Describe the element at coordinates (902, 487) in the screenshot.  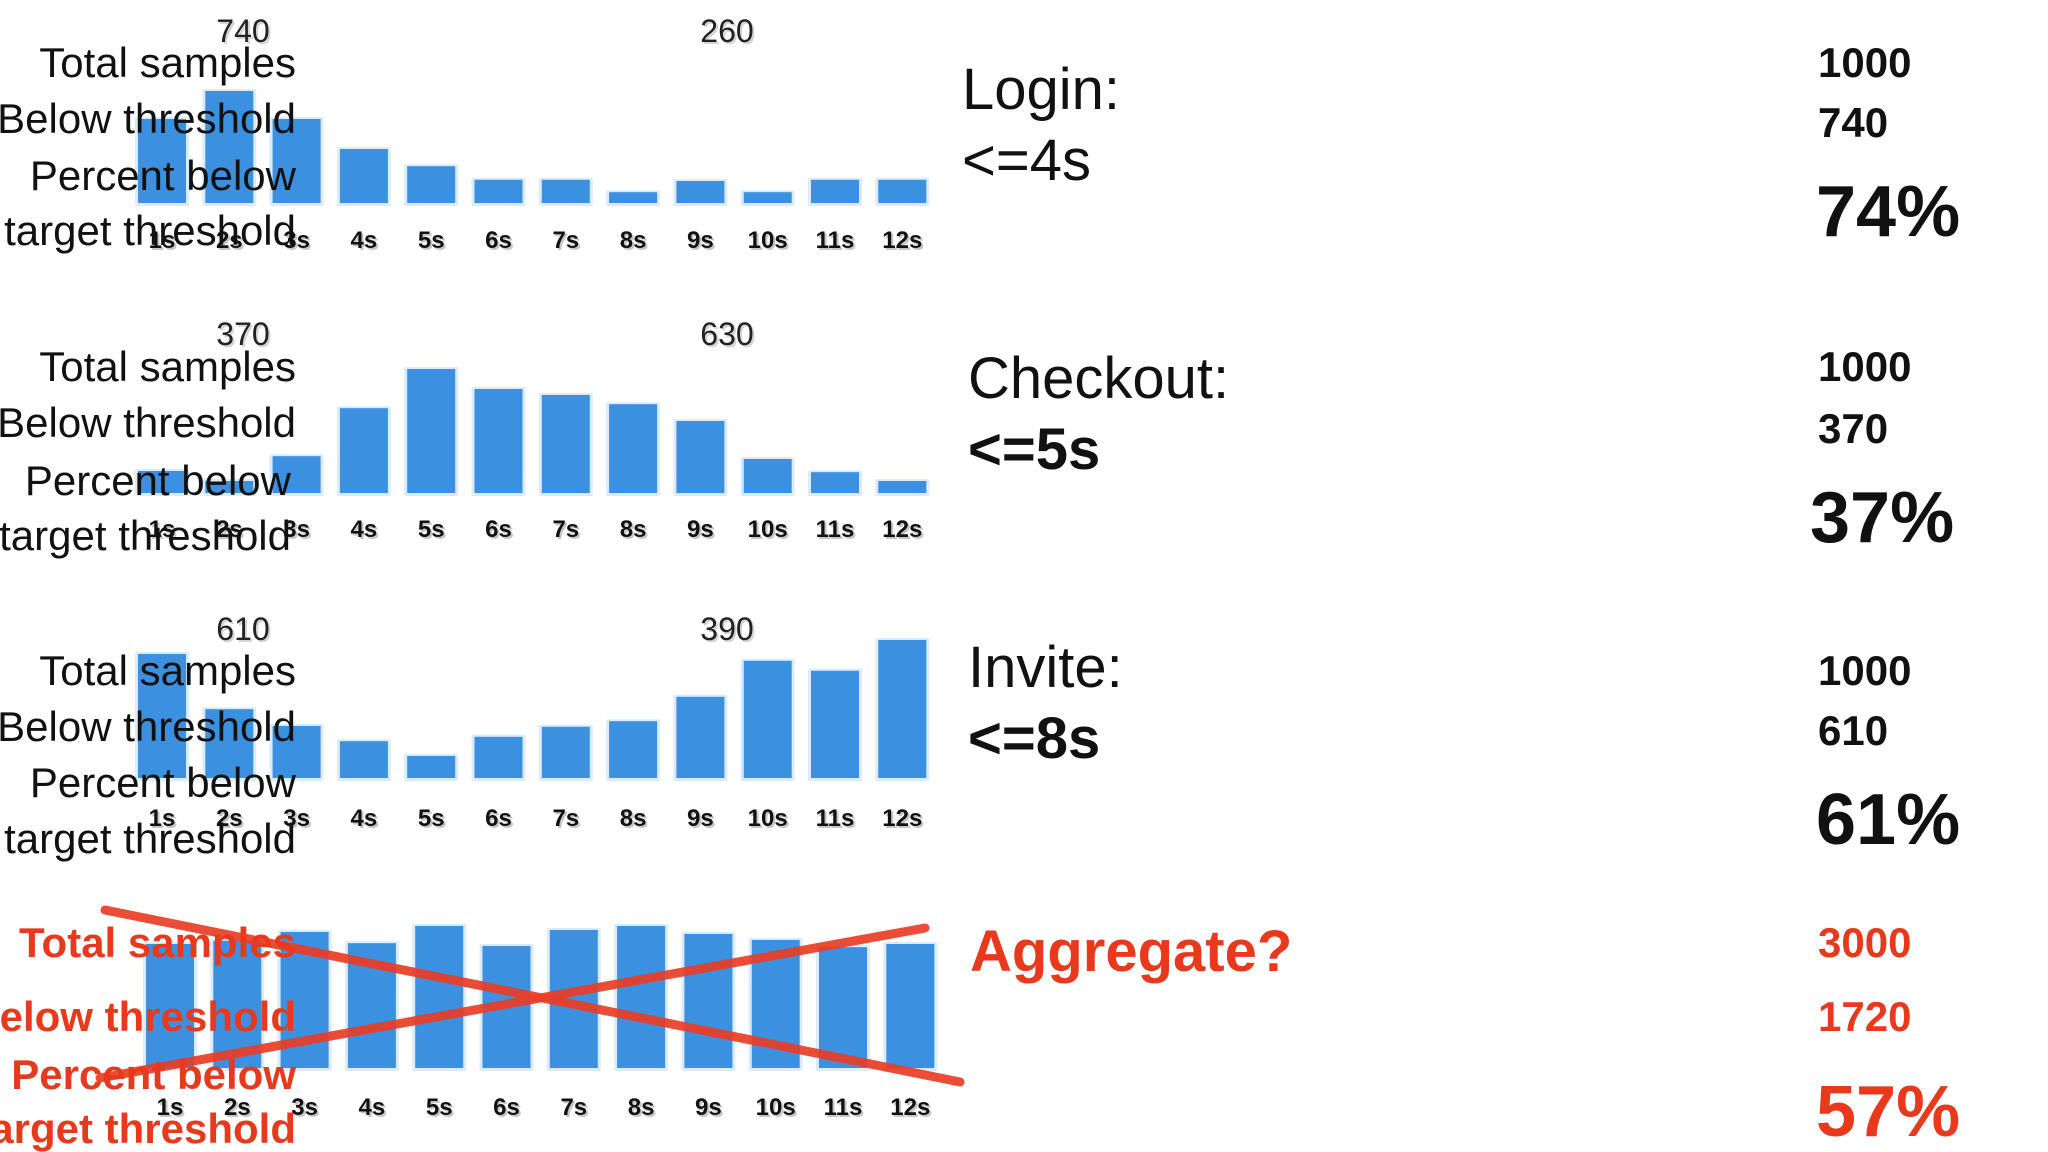
I see `checkout-bar-12s` at that location.